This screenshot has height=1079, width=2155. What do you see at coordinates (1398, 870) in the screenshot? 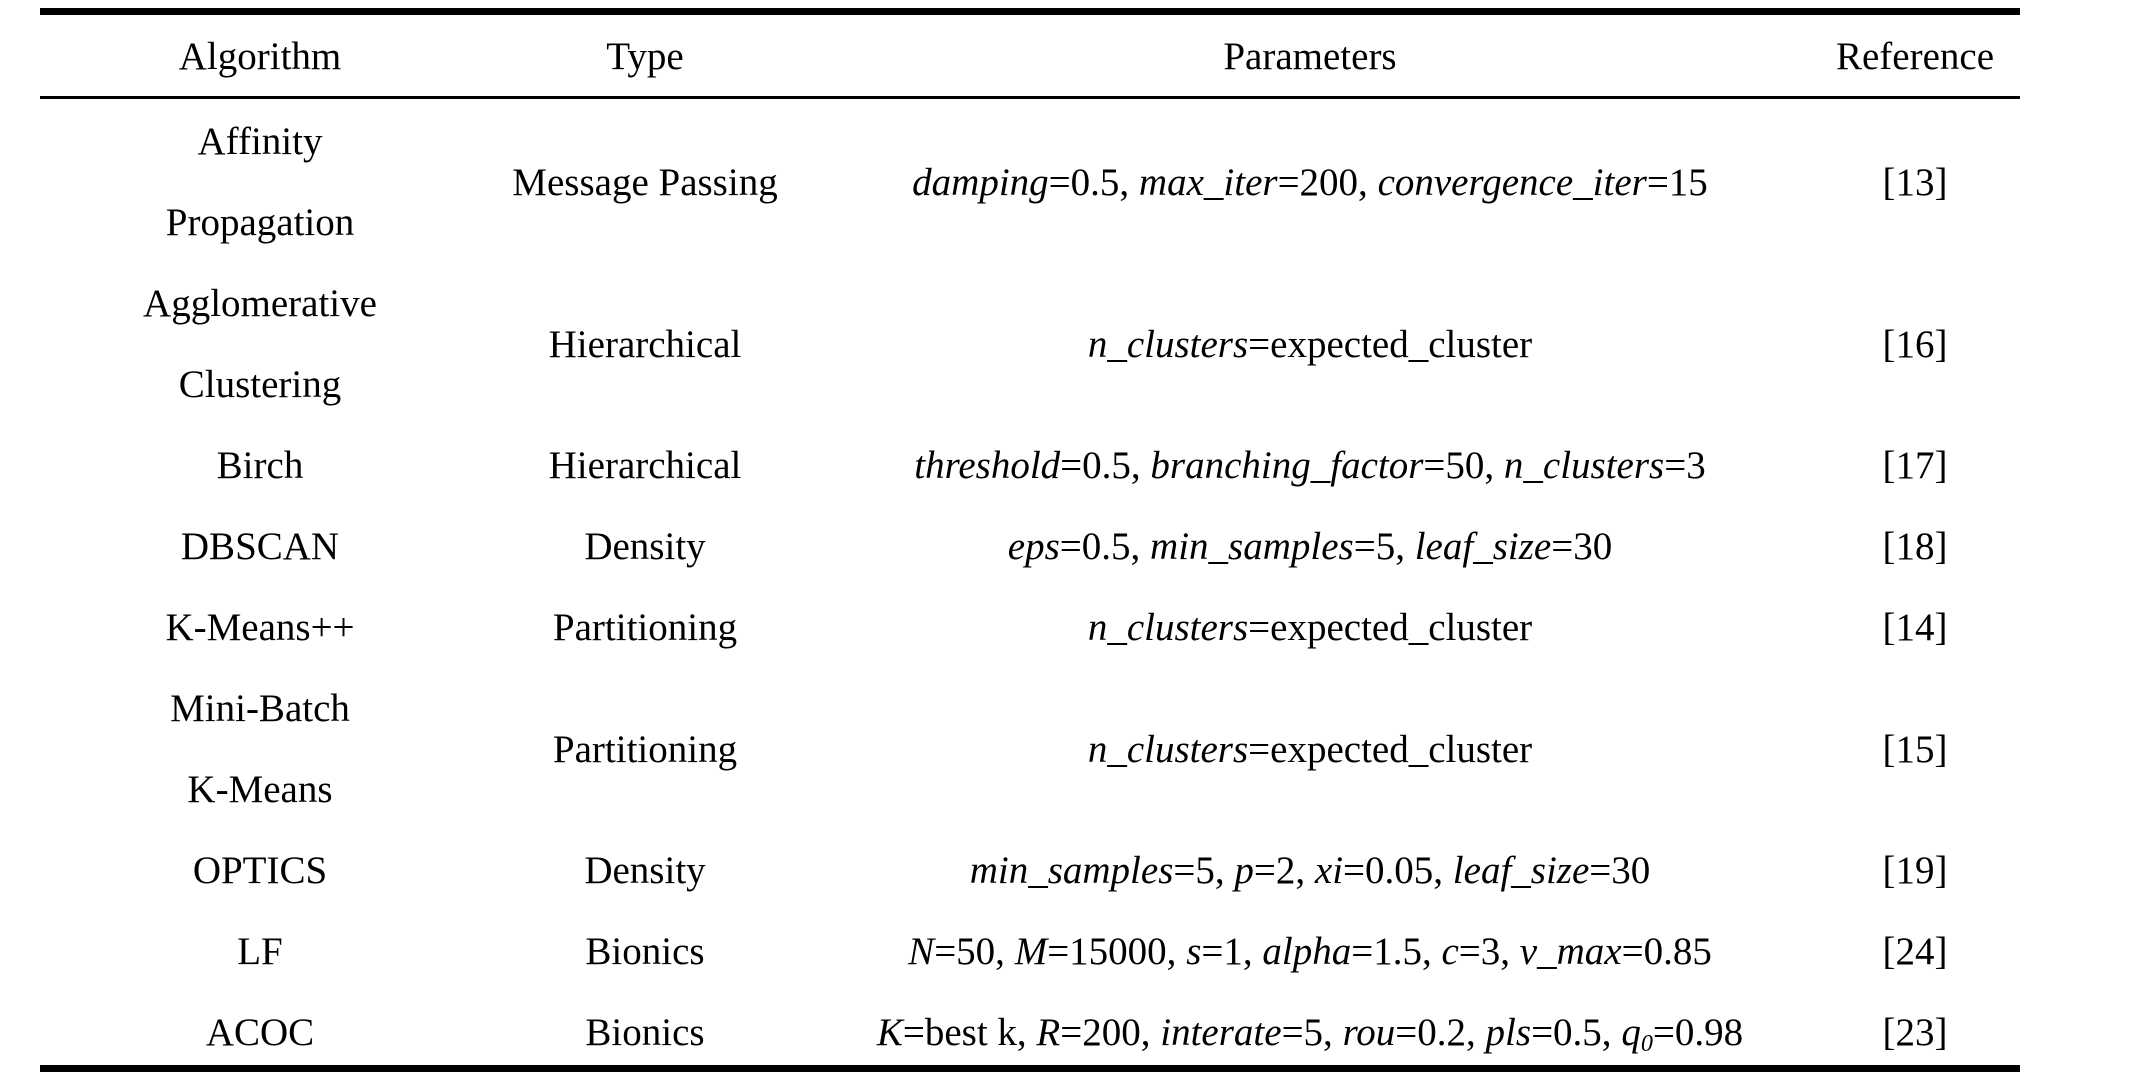
I see `parameter-value: =0.05,` at bounding box center [1398, 870].